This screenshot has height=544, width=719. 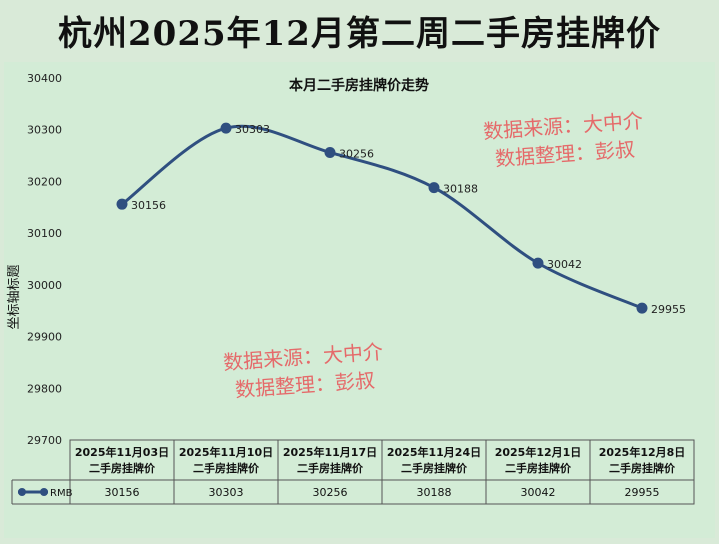 I want to click on category-label-date: 2025年11月17日, so click(x=330, y=452).